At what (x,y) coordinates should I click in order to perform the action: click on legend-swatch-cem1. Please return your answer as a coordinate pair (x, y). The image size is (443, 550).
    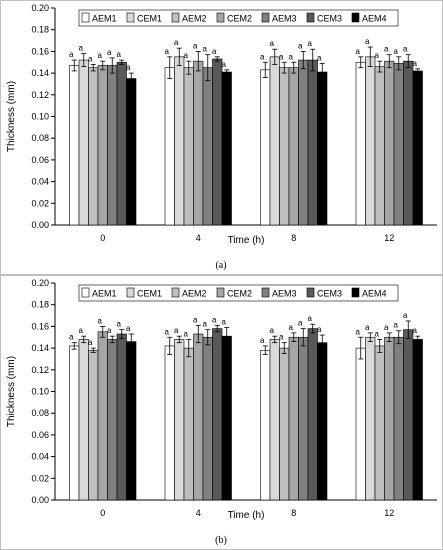
    Looking at the image, I should click on (130, 17).